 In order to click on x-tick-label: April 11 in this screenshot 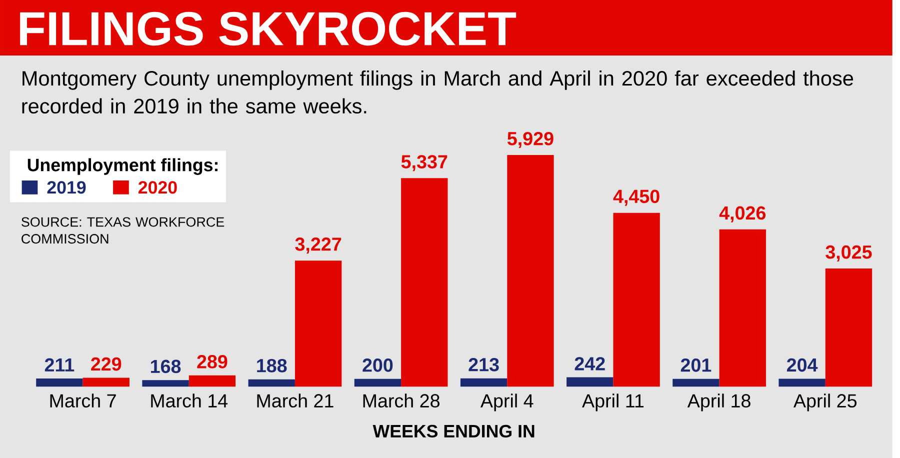, I will do `click(613, 403)`.